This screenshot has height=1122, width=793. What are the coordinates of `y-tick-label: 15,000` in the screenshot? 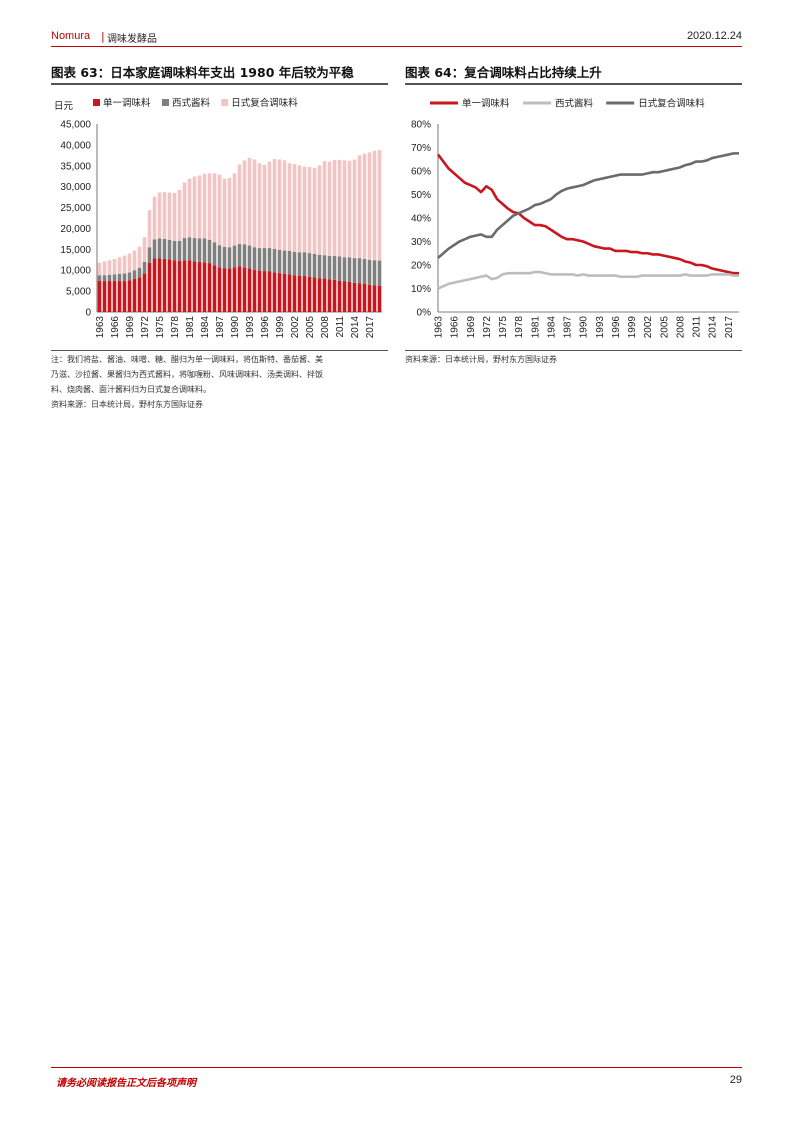 It's located at (75, 250).